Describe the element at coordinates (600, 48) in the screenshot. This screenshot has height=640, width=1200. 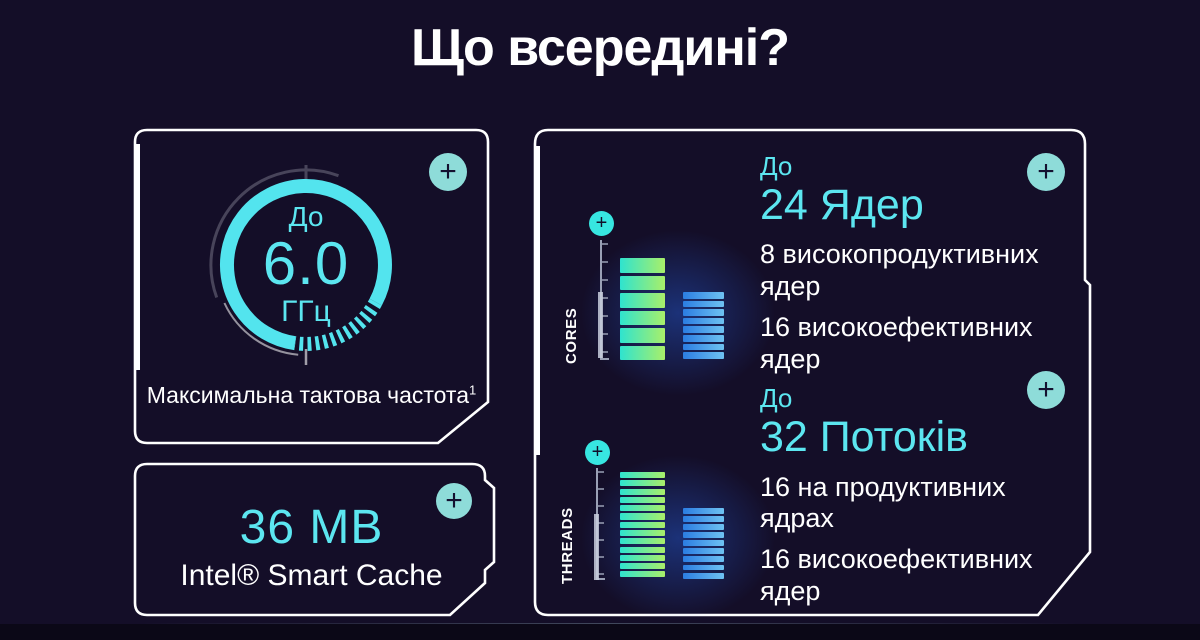
I see `page-title: Що всередині?` at that location.